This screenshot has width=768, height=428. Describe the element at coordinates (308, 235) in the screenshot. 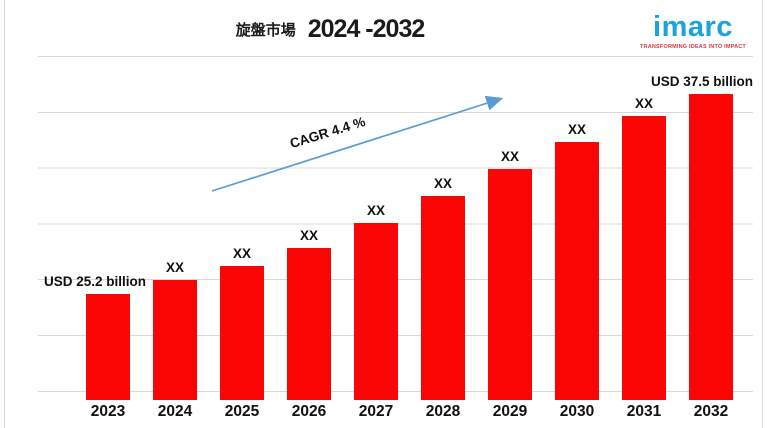

I see `bar-value-label-2026: XX` at that location.